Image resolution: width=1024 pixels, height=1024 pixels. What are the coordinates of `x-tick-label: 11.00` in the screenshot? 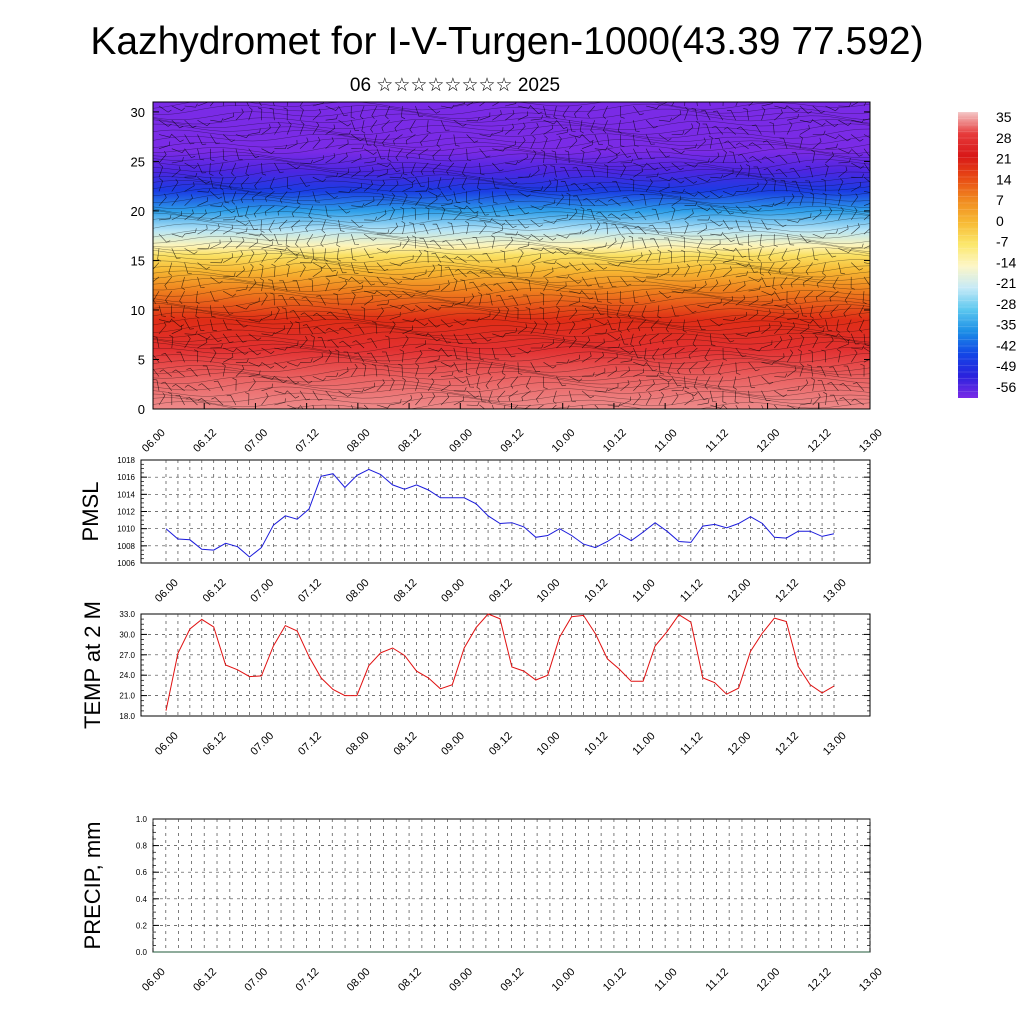 It's located at (665, 979).